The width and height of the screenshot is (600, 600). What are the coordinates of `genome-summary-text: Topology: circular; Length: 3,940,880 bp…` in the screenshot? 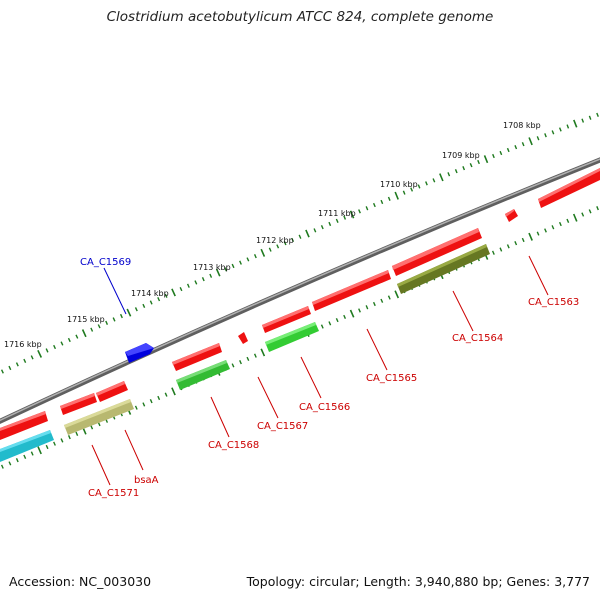 It's located at (418, 581).